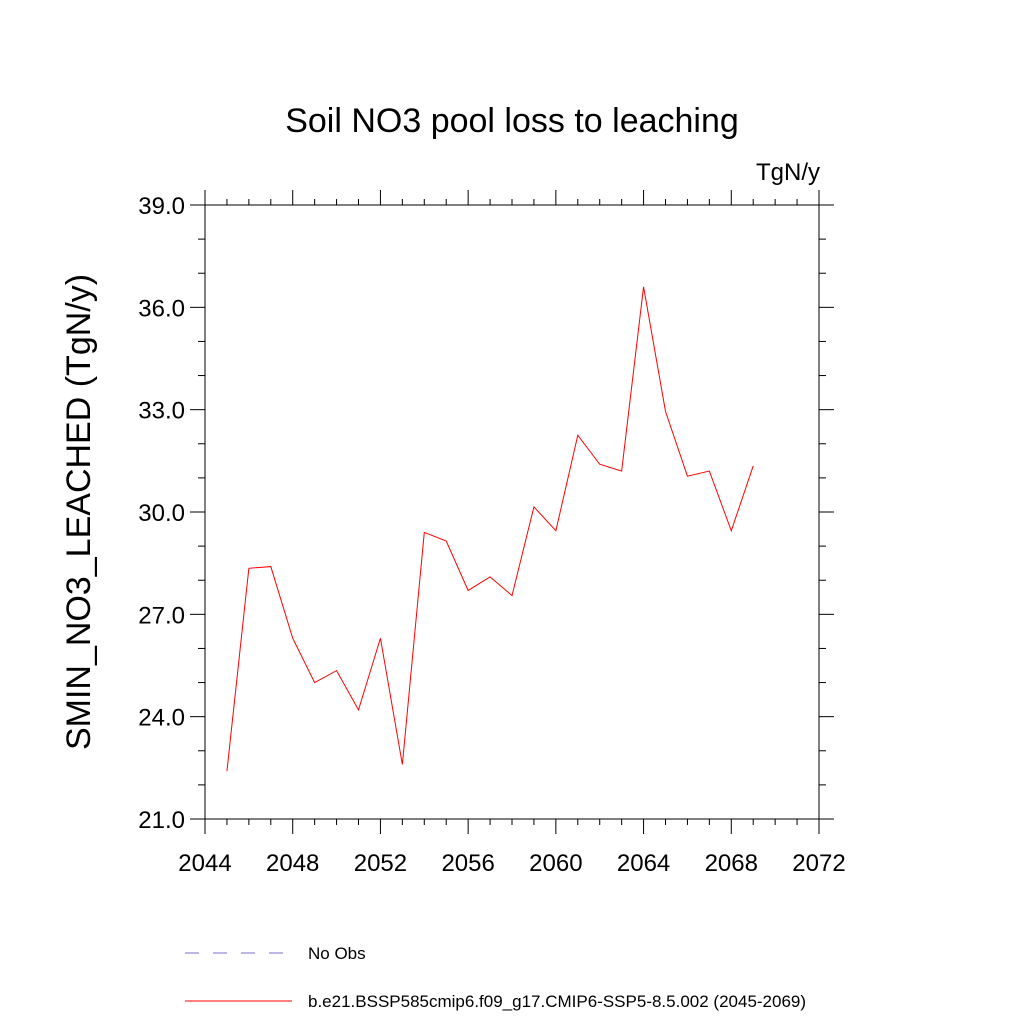  Describe the element at coordinates (161, 820) in the screenshot. I see `y-tick-label: 21.0` at that location.